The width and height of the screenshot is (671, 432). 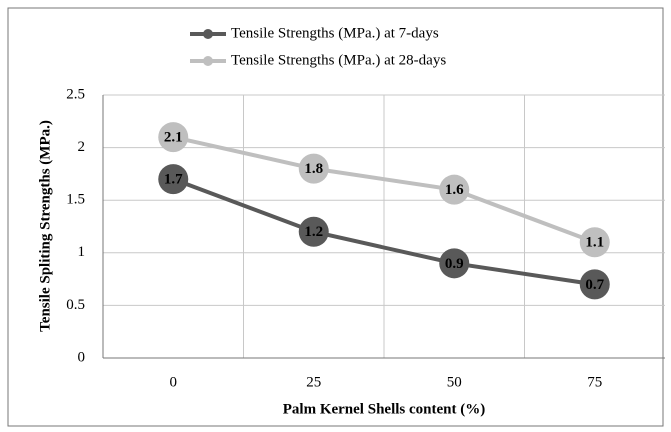 What do you see at coordinates (338, 60) in the screenshot?
I see `legend-label: Tensile Strengths (MPa.) at 28-days` at bounding box center [338, 60].